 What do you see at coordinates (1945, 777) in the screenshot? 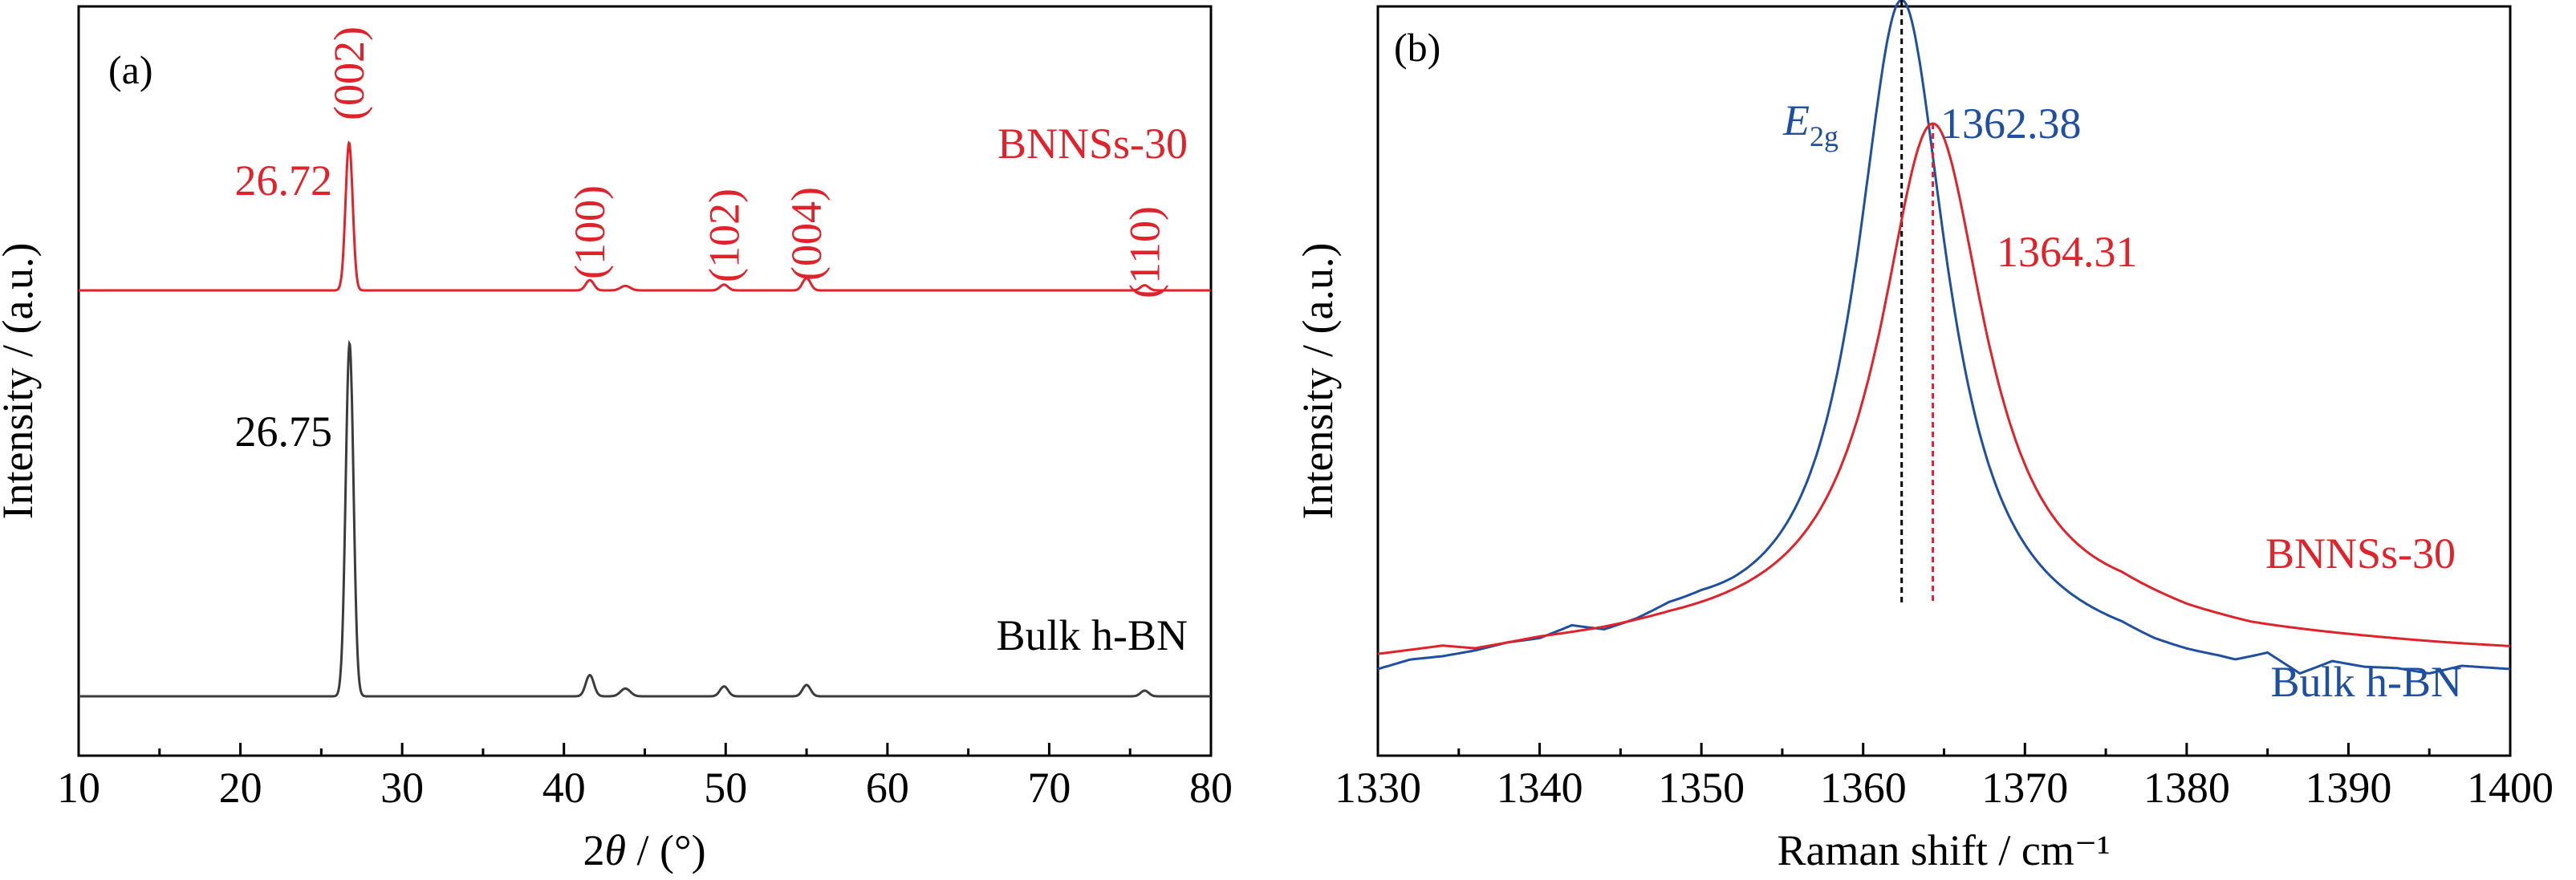
I see `x-axis-b-ticks: 1330 1340 1350 1360 1370 1380 1390 1400` at bounding box center [1945, 777].